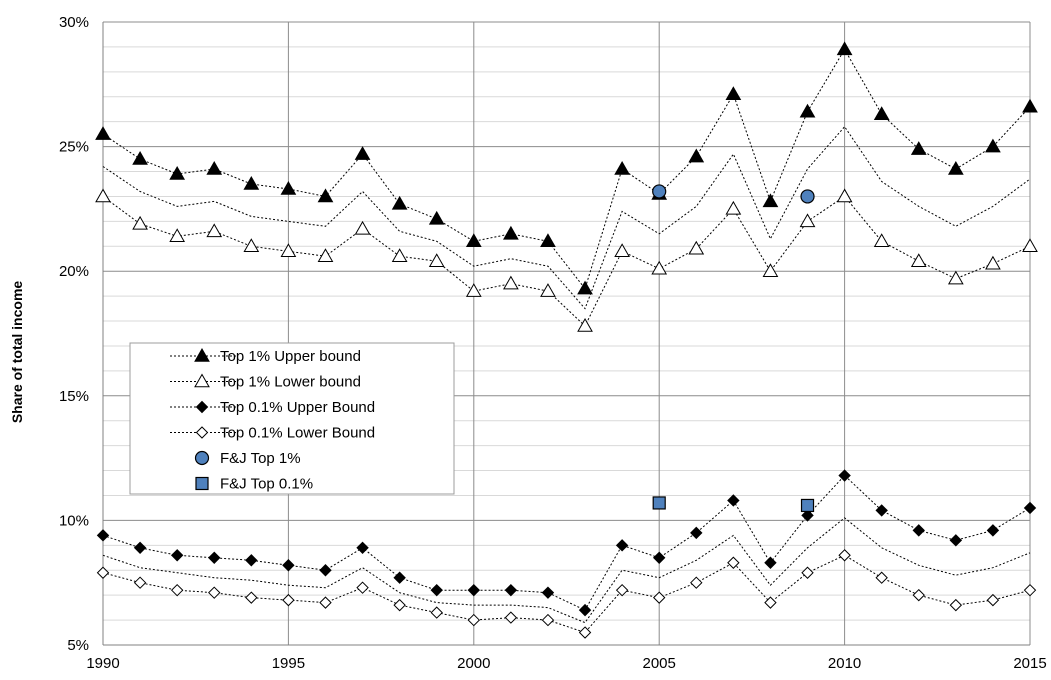 The image size is (1051, 680). I want to click on y-tick-label: 15%, so click(74, 396).